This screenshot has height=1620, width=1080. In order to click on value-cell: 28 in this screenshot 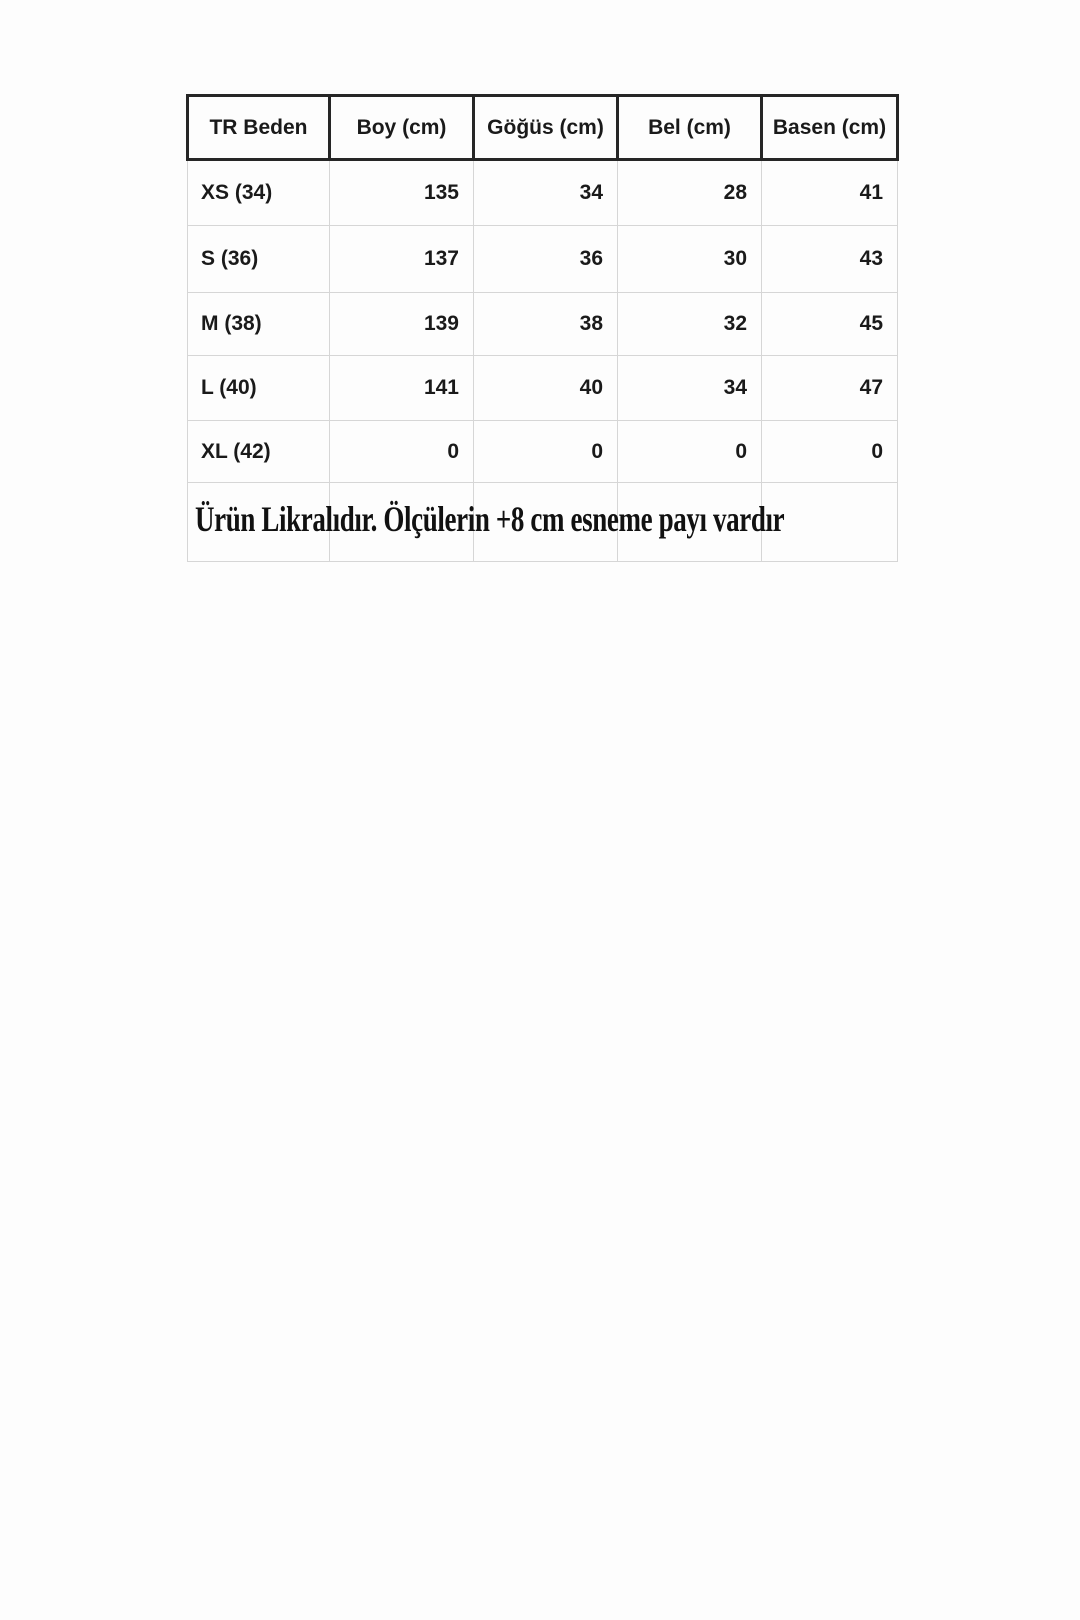, I will do `click(689, 192)`.